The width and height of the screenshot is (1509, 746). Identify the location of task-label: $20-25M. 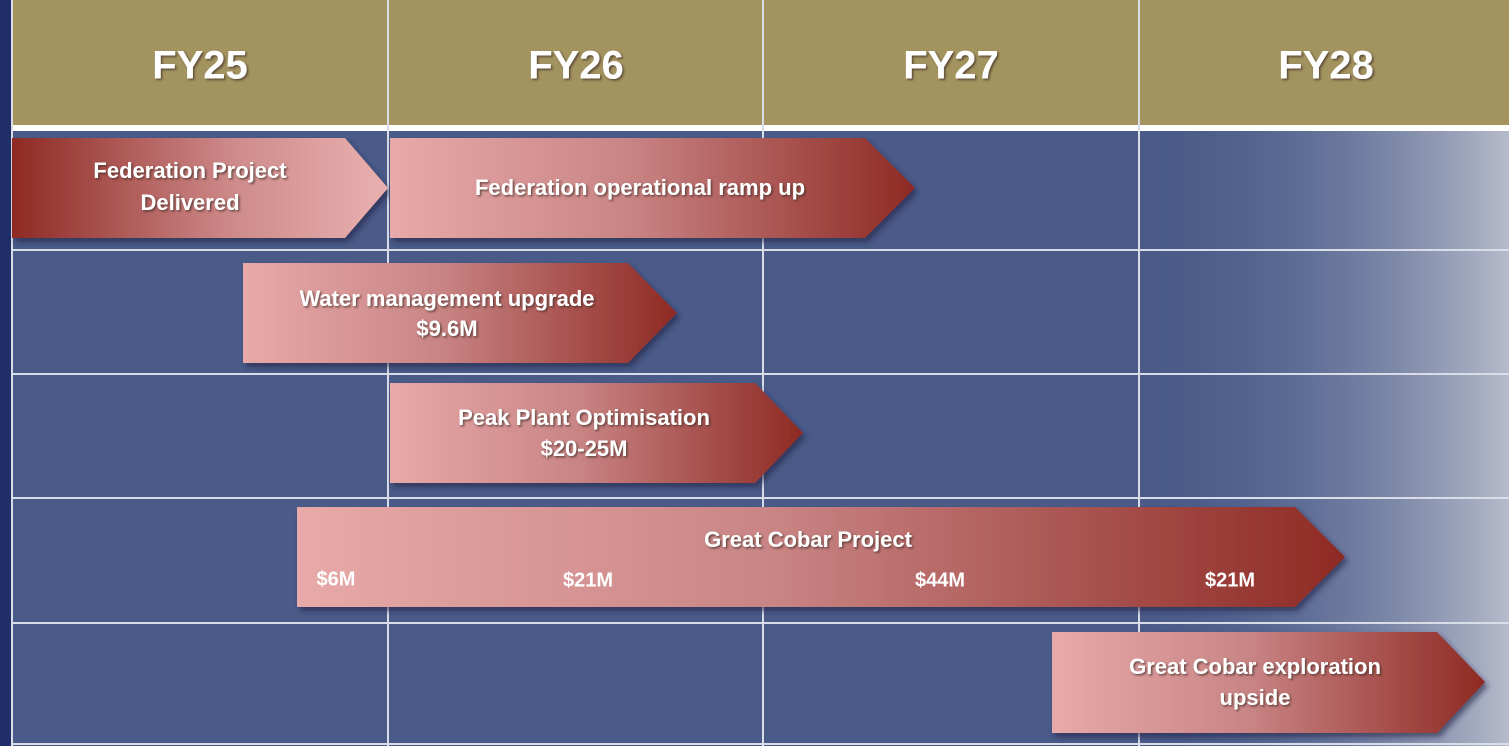
(584, 448).